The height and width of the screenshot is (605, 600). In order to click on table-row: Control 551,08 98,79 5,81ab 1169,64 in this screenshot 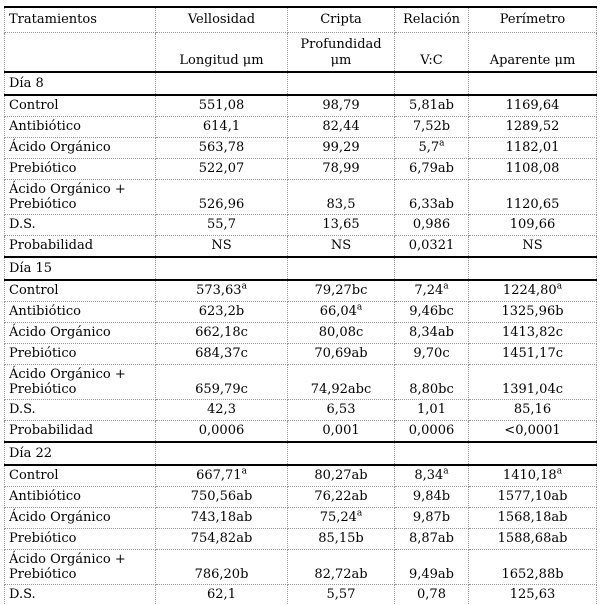, I will do `click(300, 105)`.